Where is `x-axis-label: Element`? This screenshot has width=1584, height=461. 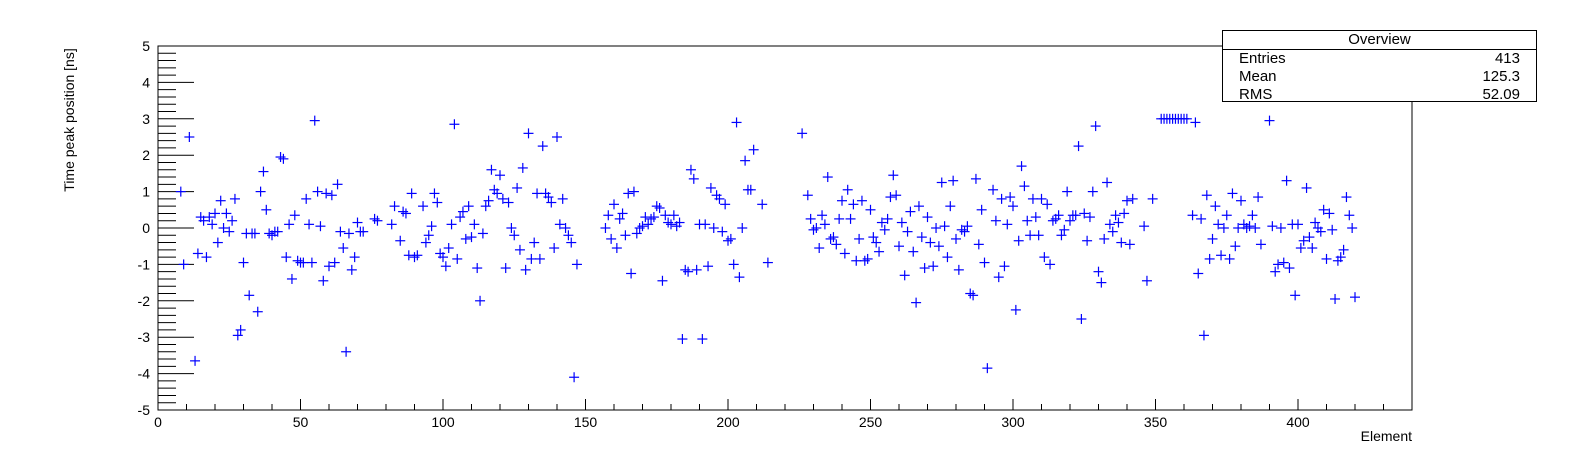 x-axis-label: Element is located at coordinates (1386, 436).